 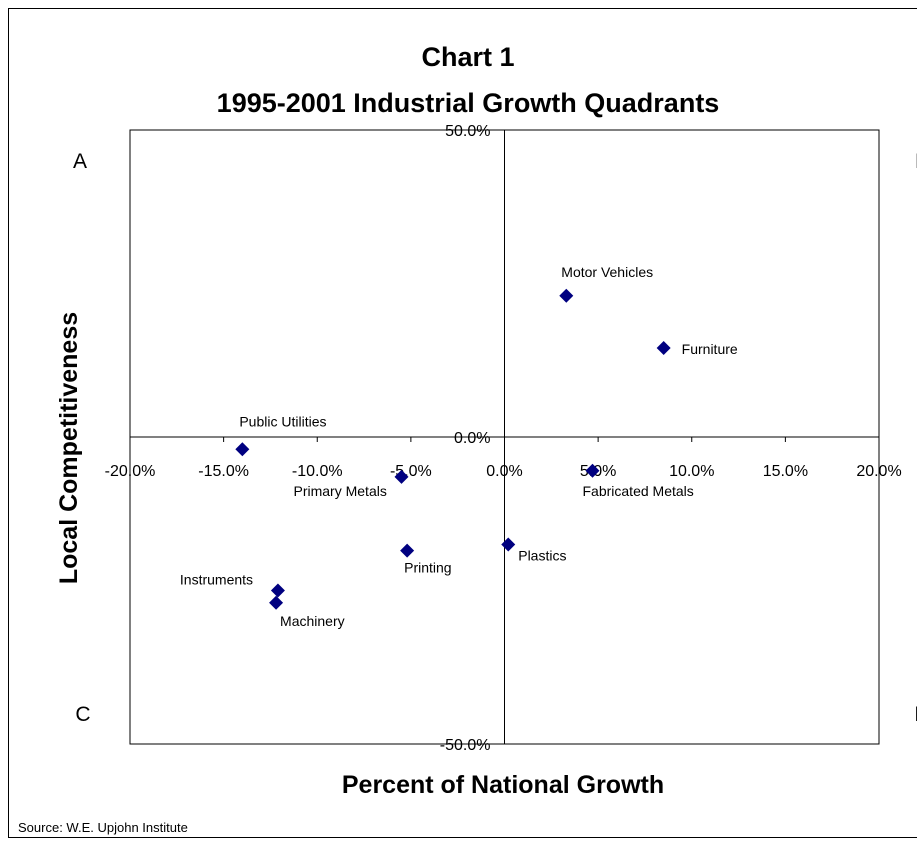 I want to click on chart-subtitle: 1995-2001 Industrial Growth Quadrants, so click(x=468, y=103).